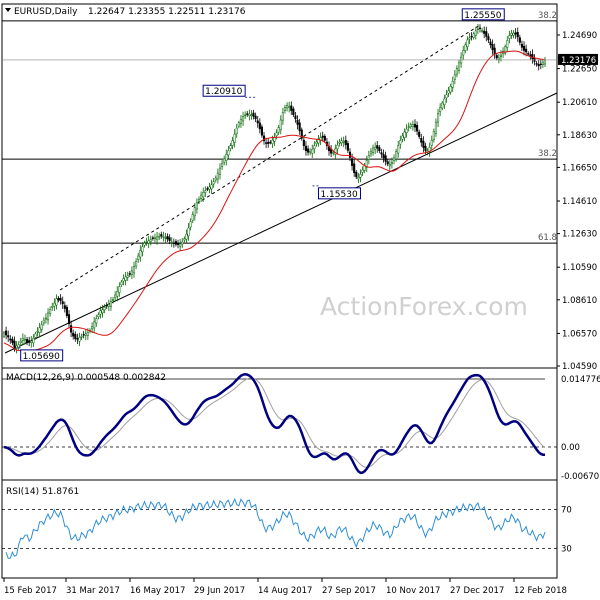 Image resolution: width=600 pixels, height=600 pixels. What do you see at coordinates (580, 428) in the screenshot?
I see `macd-axis: 0.014776 0.00 -0.006705` at bounding box center [580, 428].